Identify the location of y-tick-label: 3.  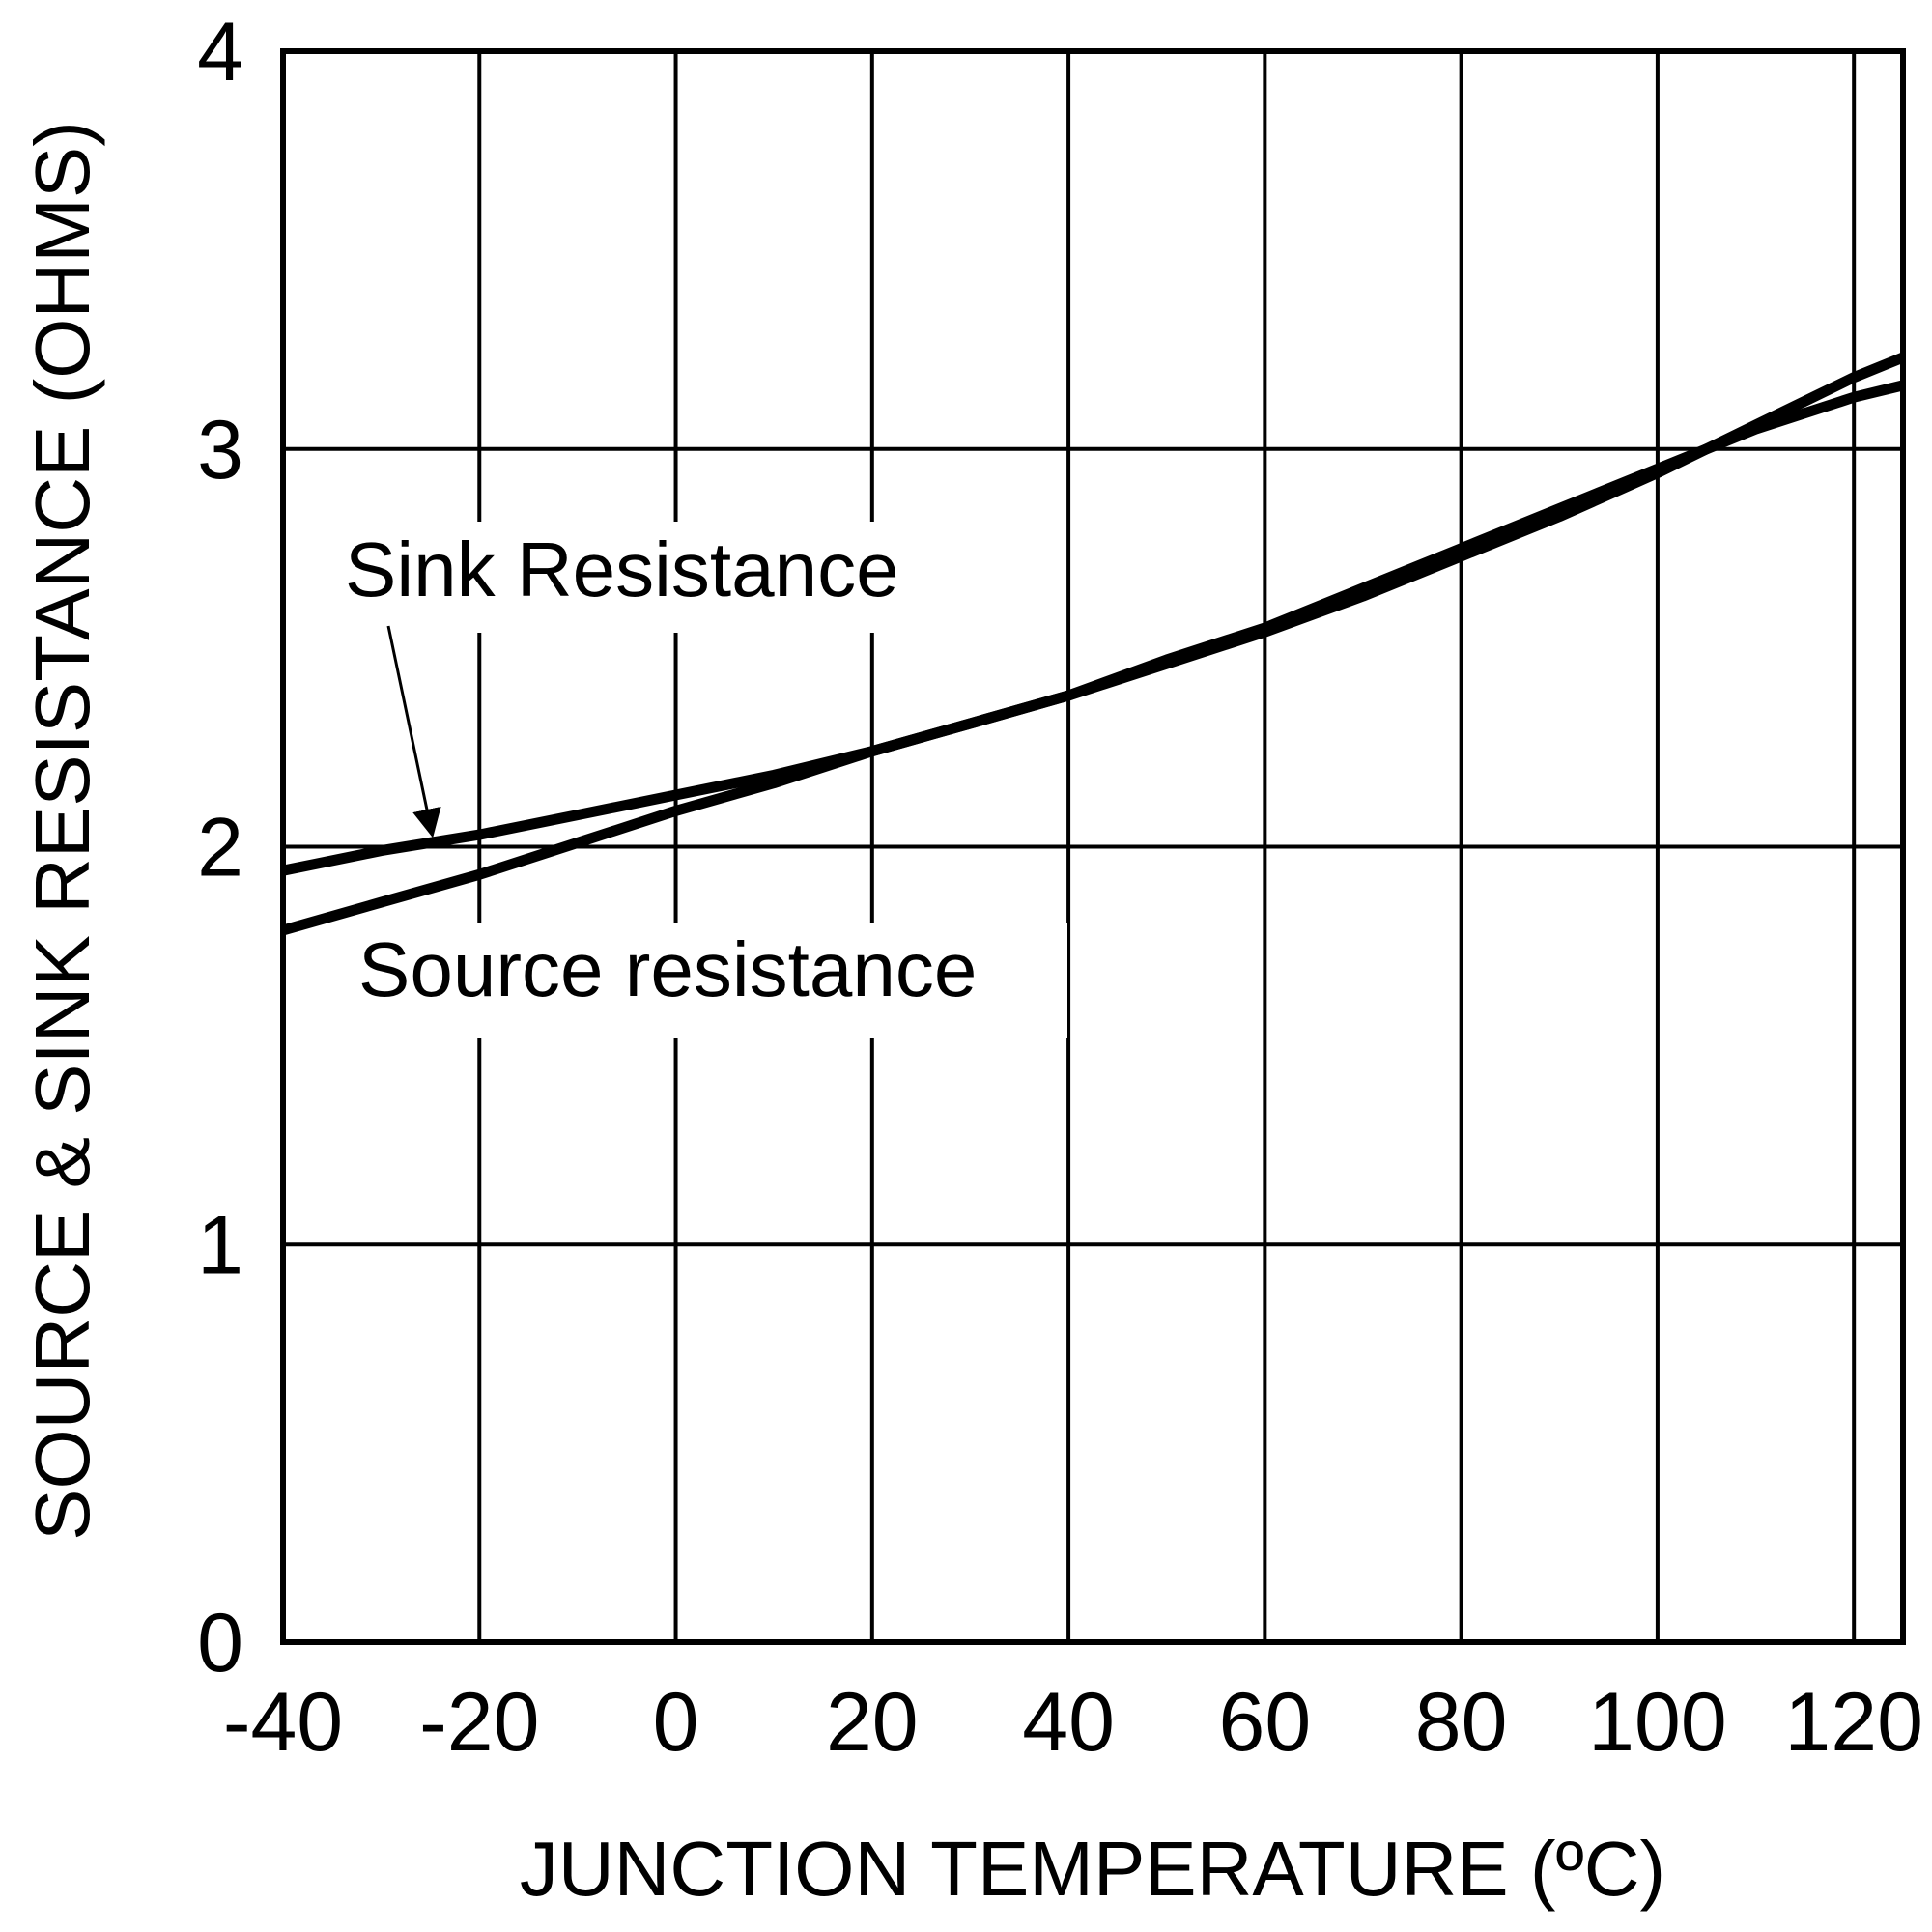
(220, 450).